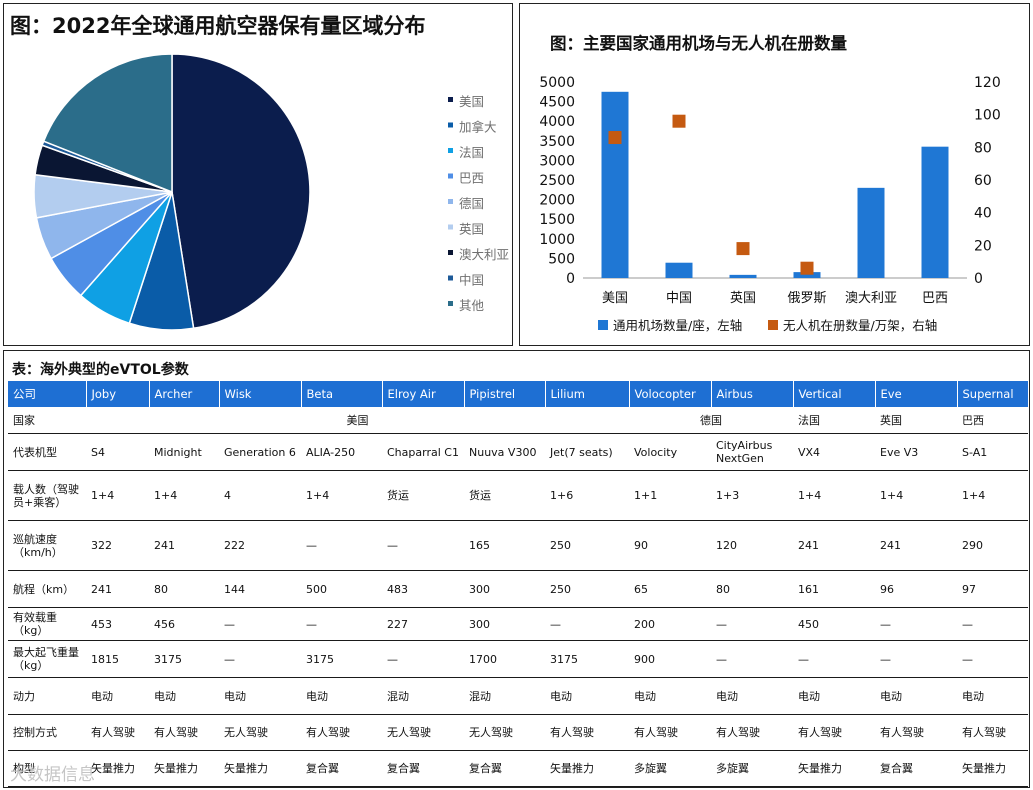 The height and width of the screenshot is (790, 1033). I want to click on table-cell: 1+3, so click(752, 496).